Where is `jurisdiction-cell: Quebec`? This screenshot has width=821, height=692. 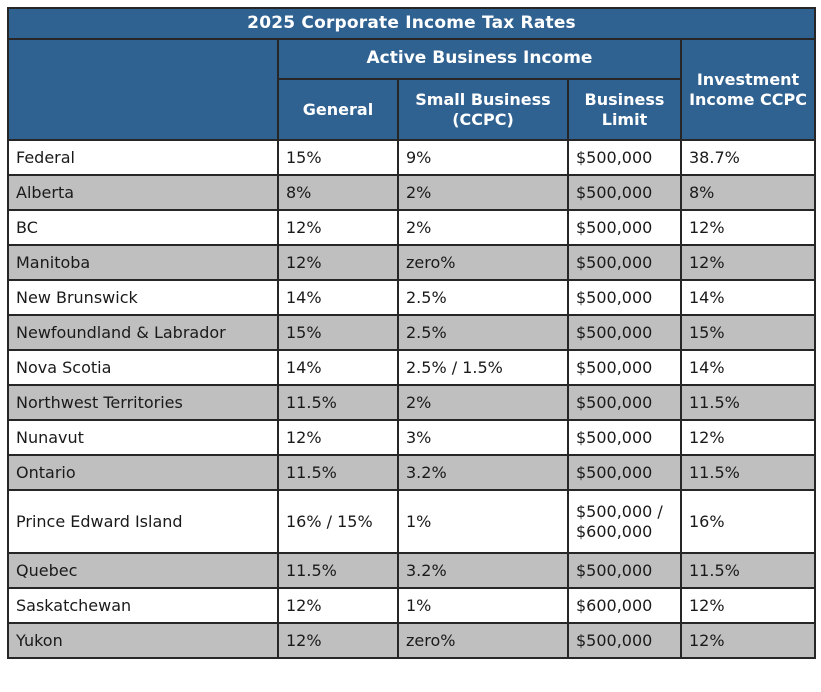
jurisdiction-cell: Quebec is located at coordinates (143, 570).